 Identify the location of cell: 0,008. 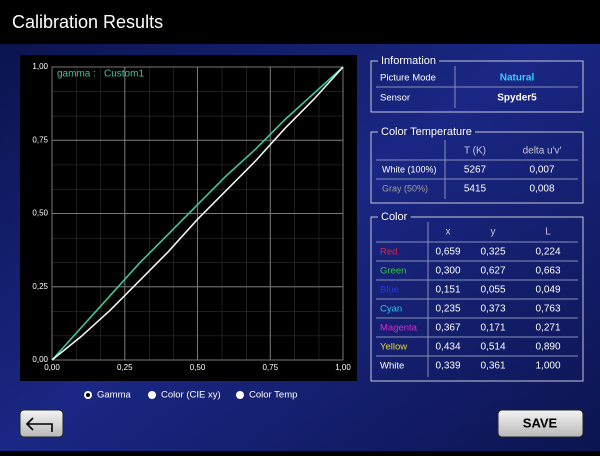
(541, 189).